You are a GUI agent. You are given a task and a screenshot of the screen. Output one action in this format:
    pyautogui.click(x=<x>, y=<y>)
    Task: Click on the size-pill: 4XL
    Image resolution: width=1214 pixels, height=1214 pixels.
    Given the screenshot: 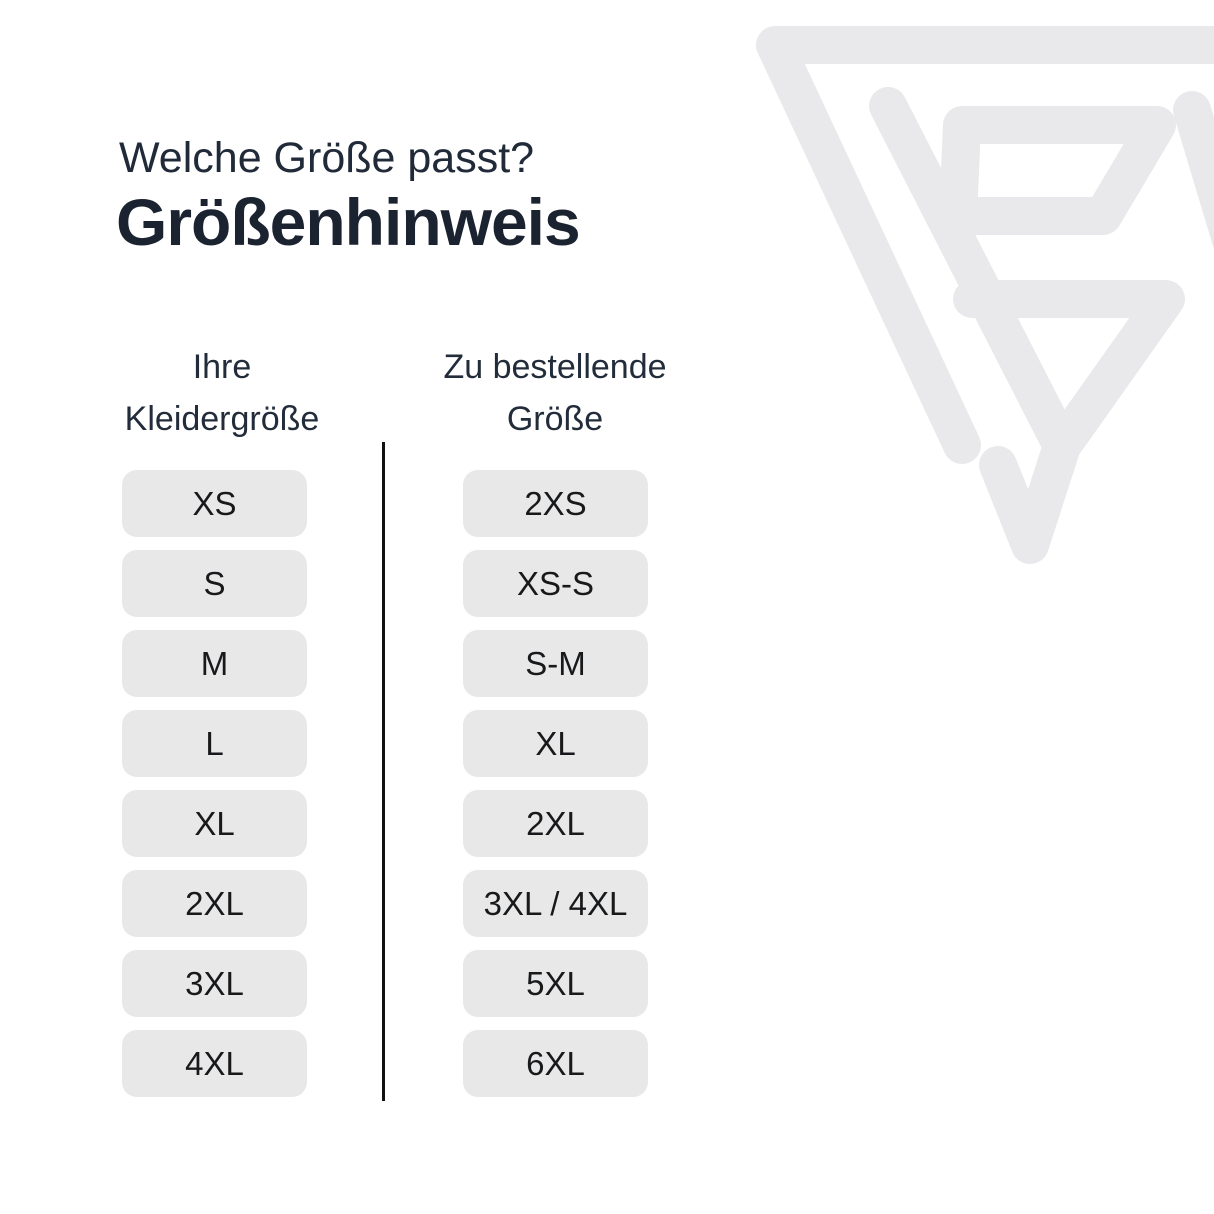 What is the action you would take?
    pyautogui.click(x=214, y=1063)
    